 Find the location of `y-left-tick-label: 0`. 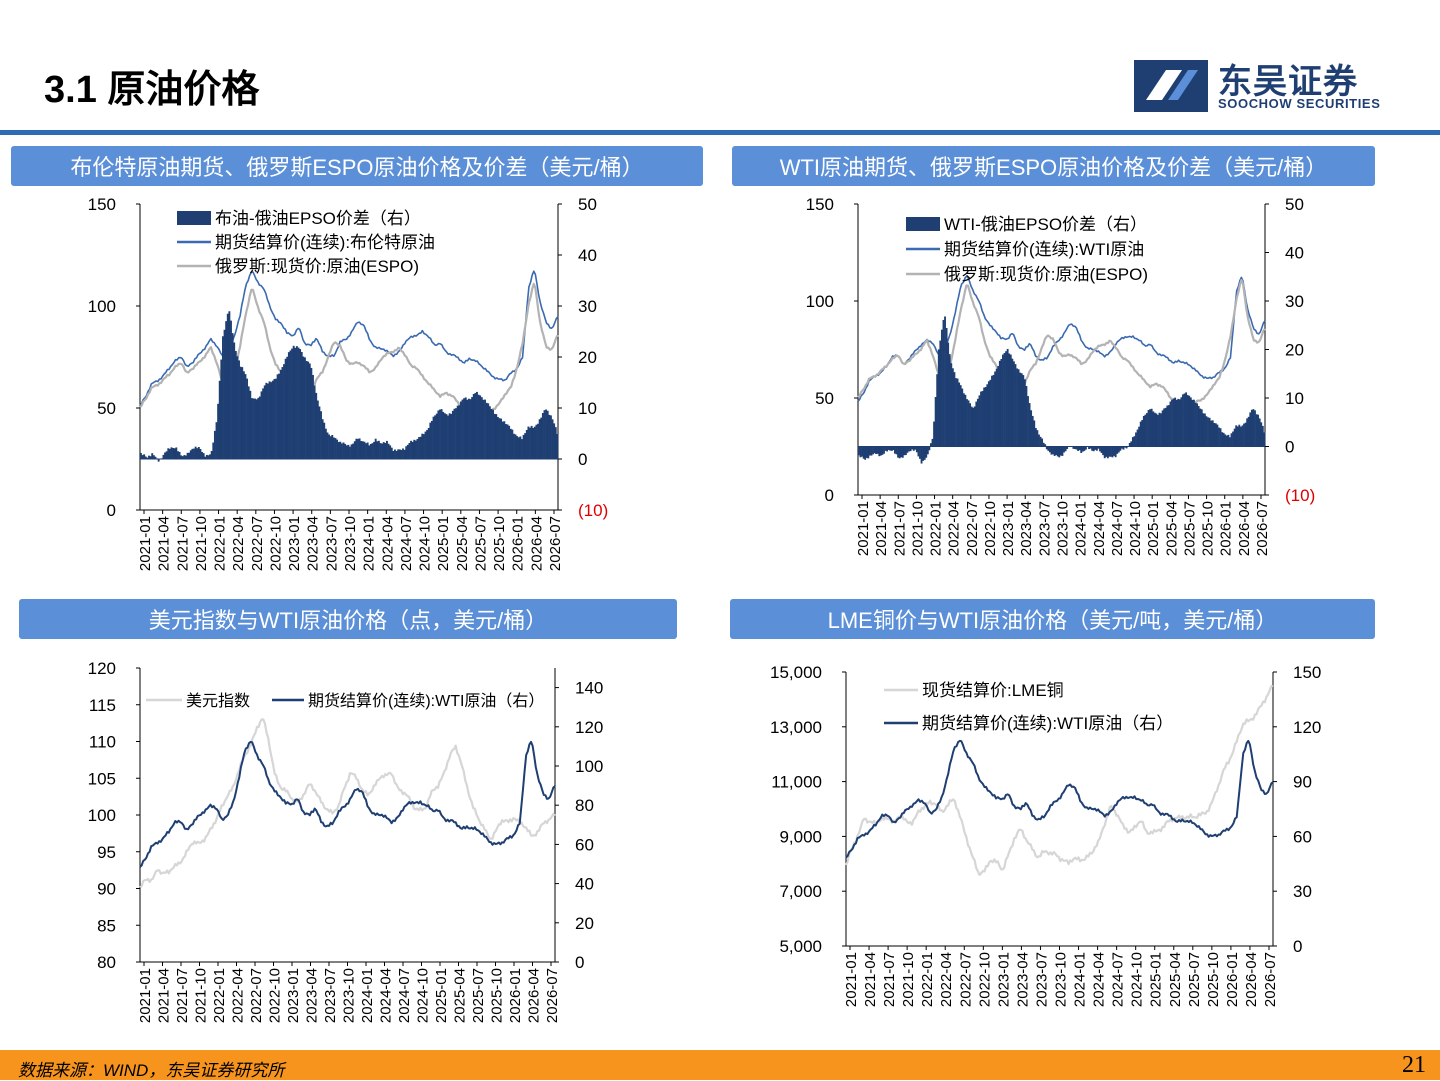

y-left-tick-label: 0 is located at coordinates (829, 495).